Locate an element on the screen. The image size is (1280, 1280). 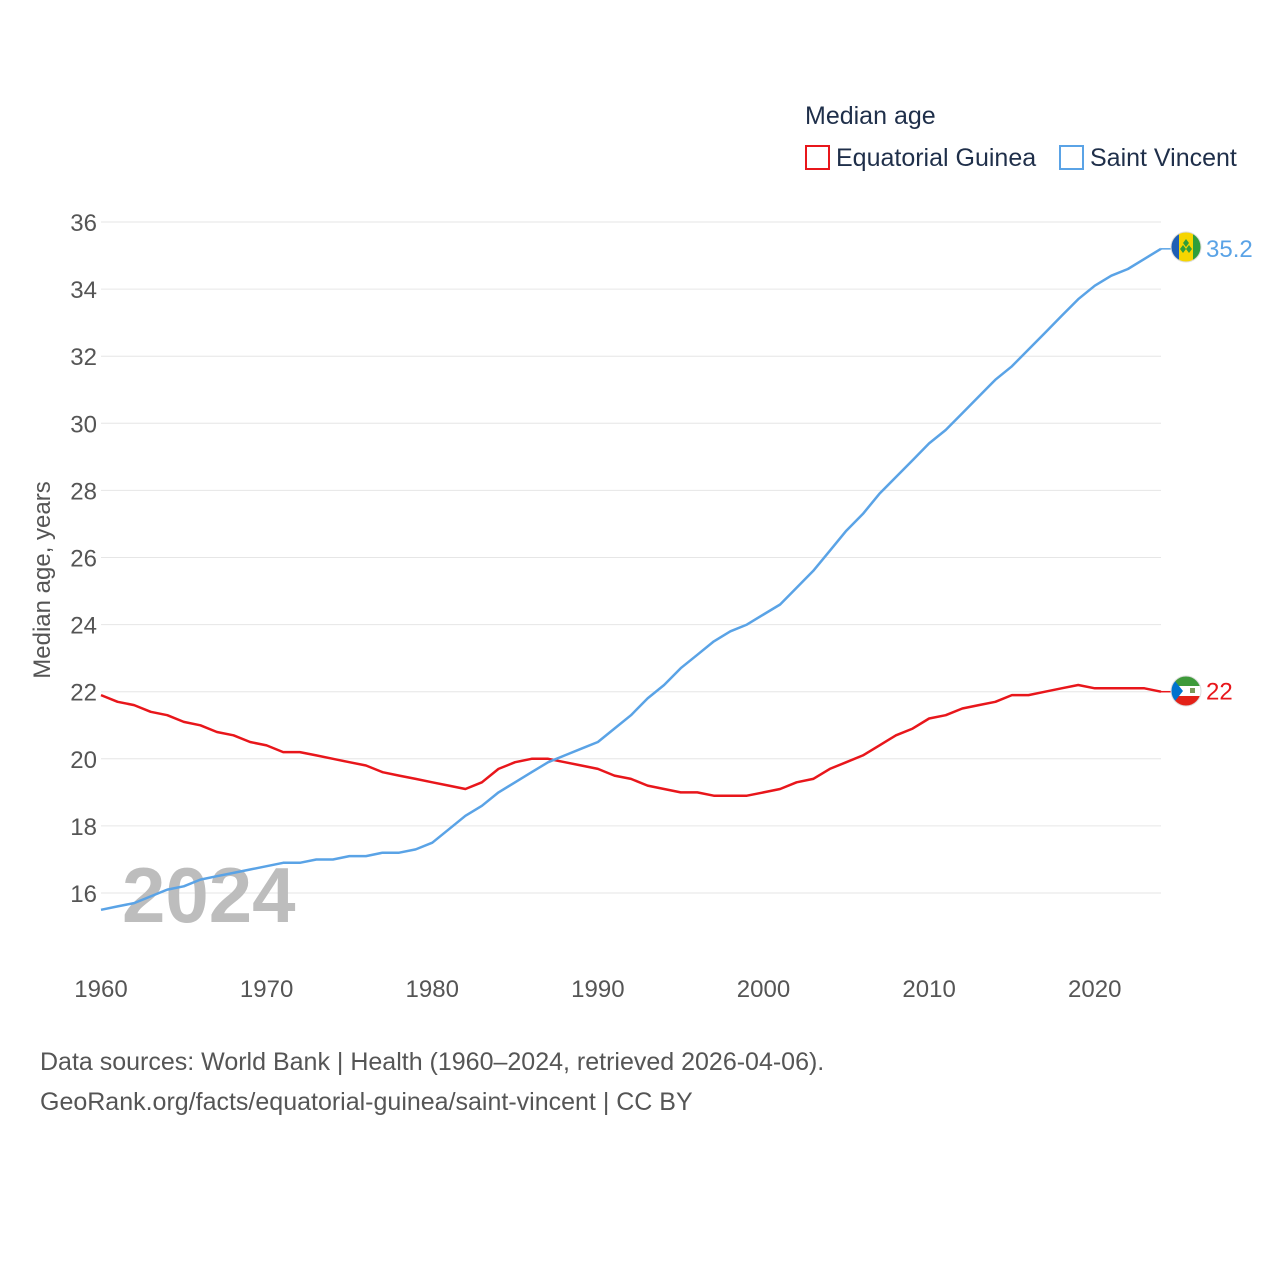
x-tick-label: 1990 is located at coordinates (597, 989).